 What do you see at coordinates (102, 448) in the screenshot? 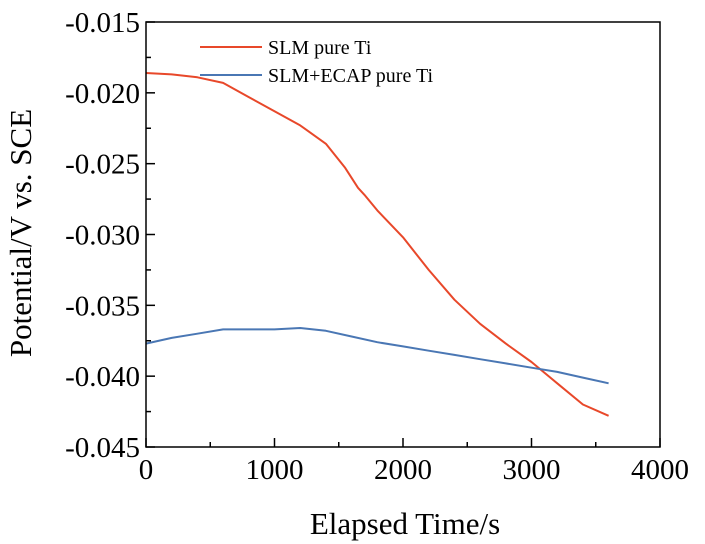
I see `y-tick-label: -0.045` at bounding box center [102, 448].